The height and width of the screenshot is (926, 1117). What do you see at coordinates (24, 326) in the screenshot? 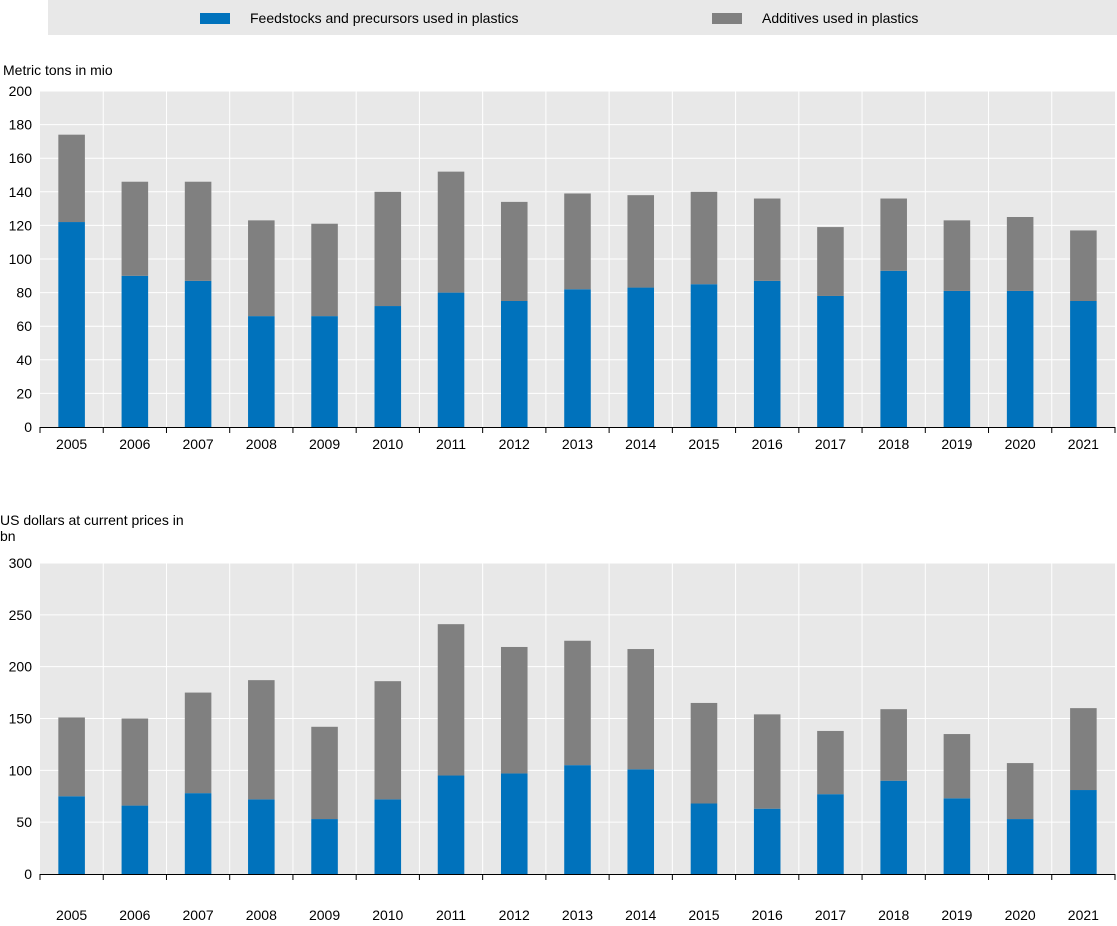
I see `y-tick-label: 60` at bounding box center [24, 326].